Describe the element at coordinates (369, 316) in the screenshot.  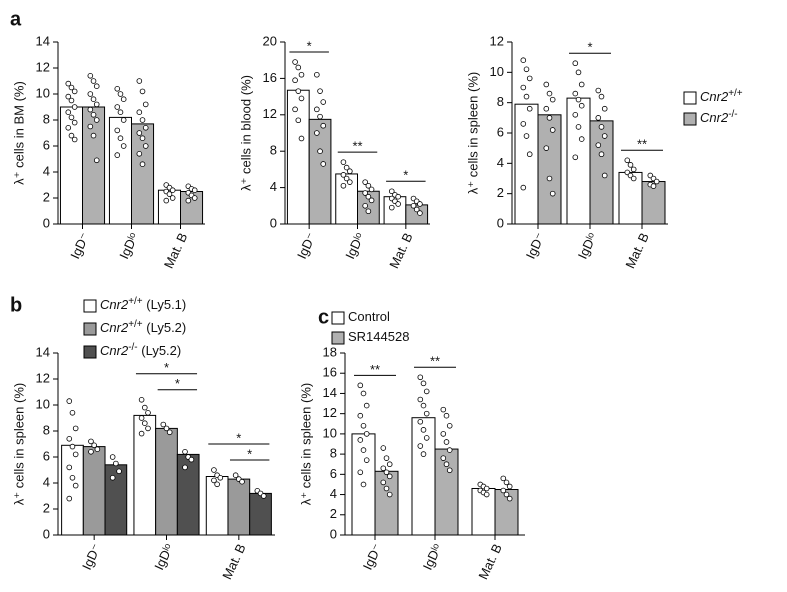
I see `legend-label: Control` at that location.